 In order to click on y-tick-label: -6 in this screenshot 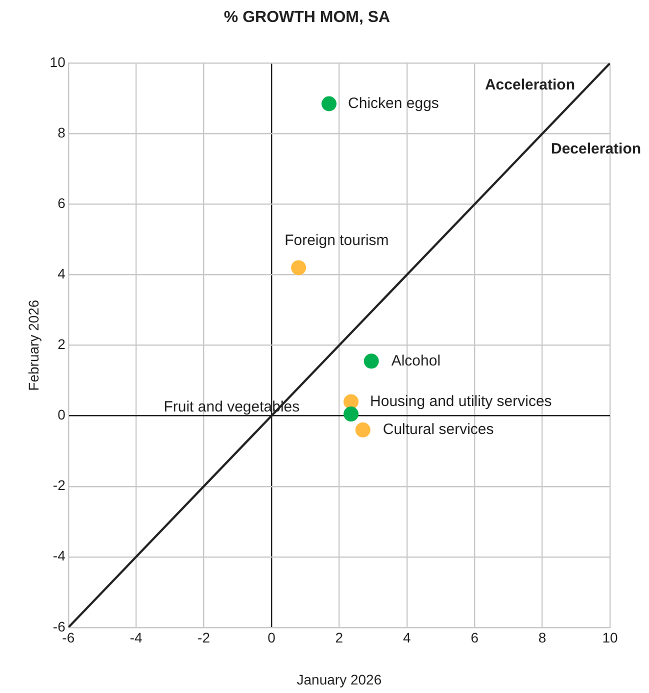, I will do `click(59, 626)`.